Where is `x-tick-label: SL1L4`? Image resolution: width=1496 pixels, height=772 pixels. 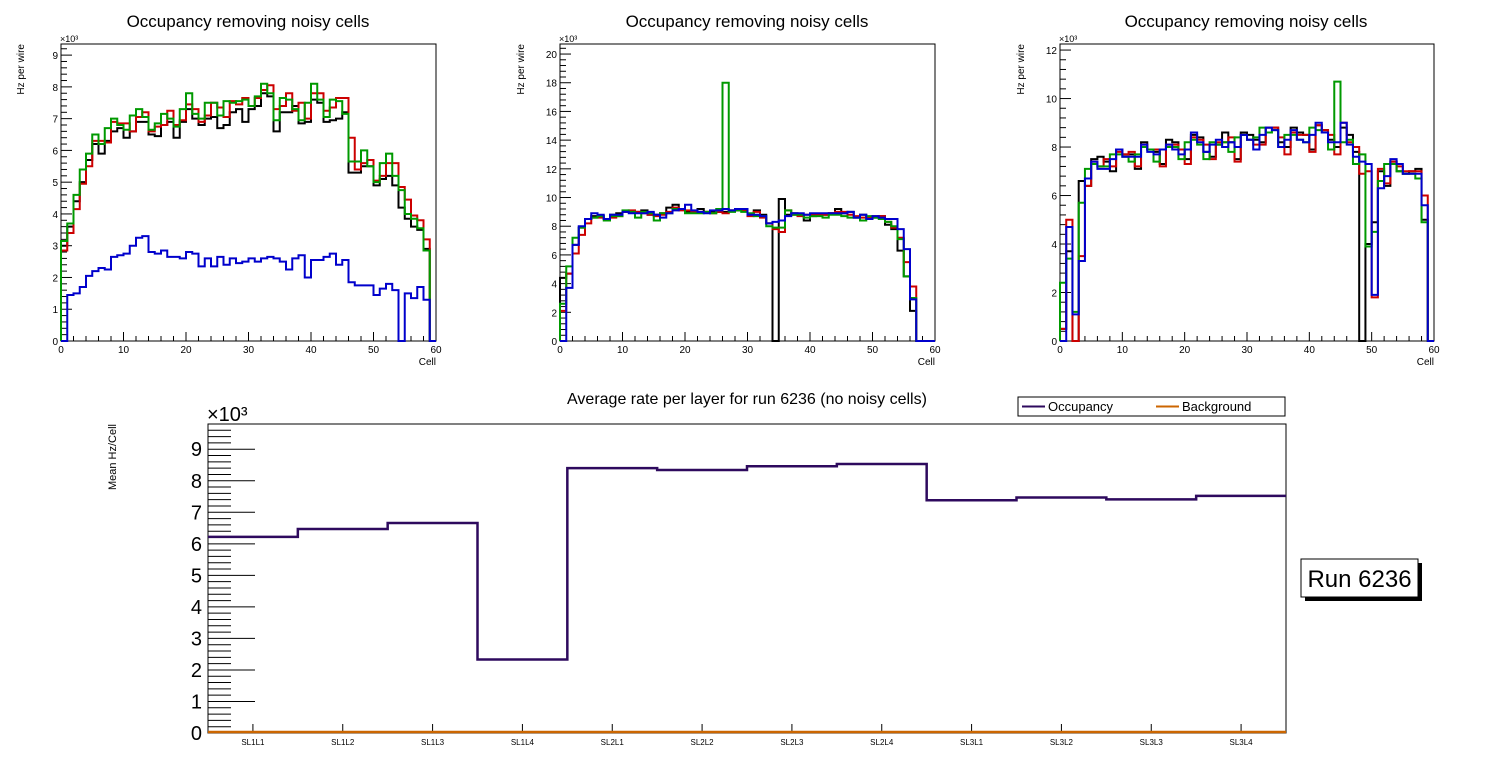
x-tick-label: SL1L4 is located at coordinates (523, 742).